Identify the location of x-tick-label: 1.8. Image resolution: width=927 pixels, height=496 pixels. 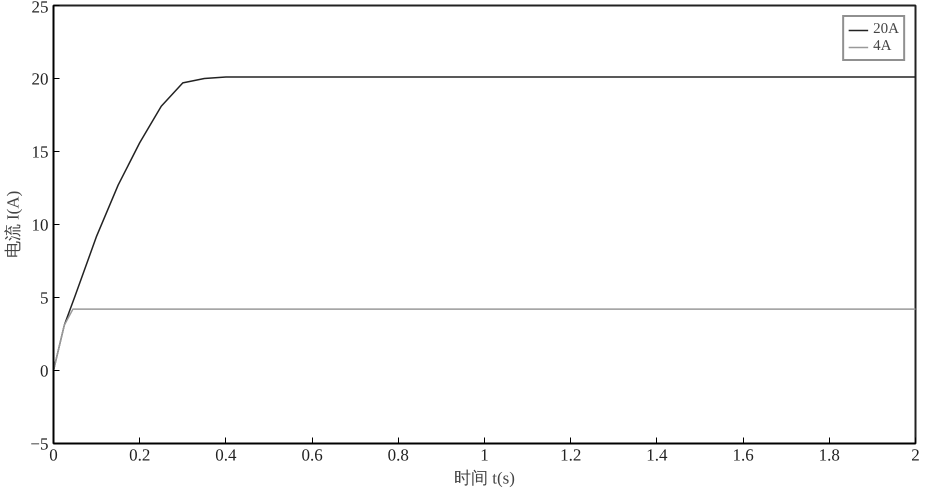
(829, 455).